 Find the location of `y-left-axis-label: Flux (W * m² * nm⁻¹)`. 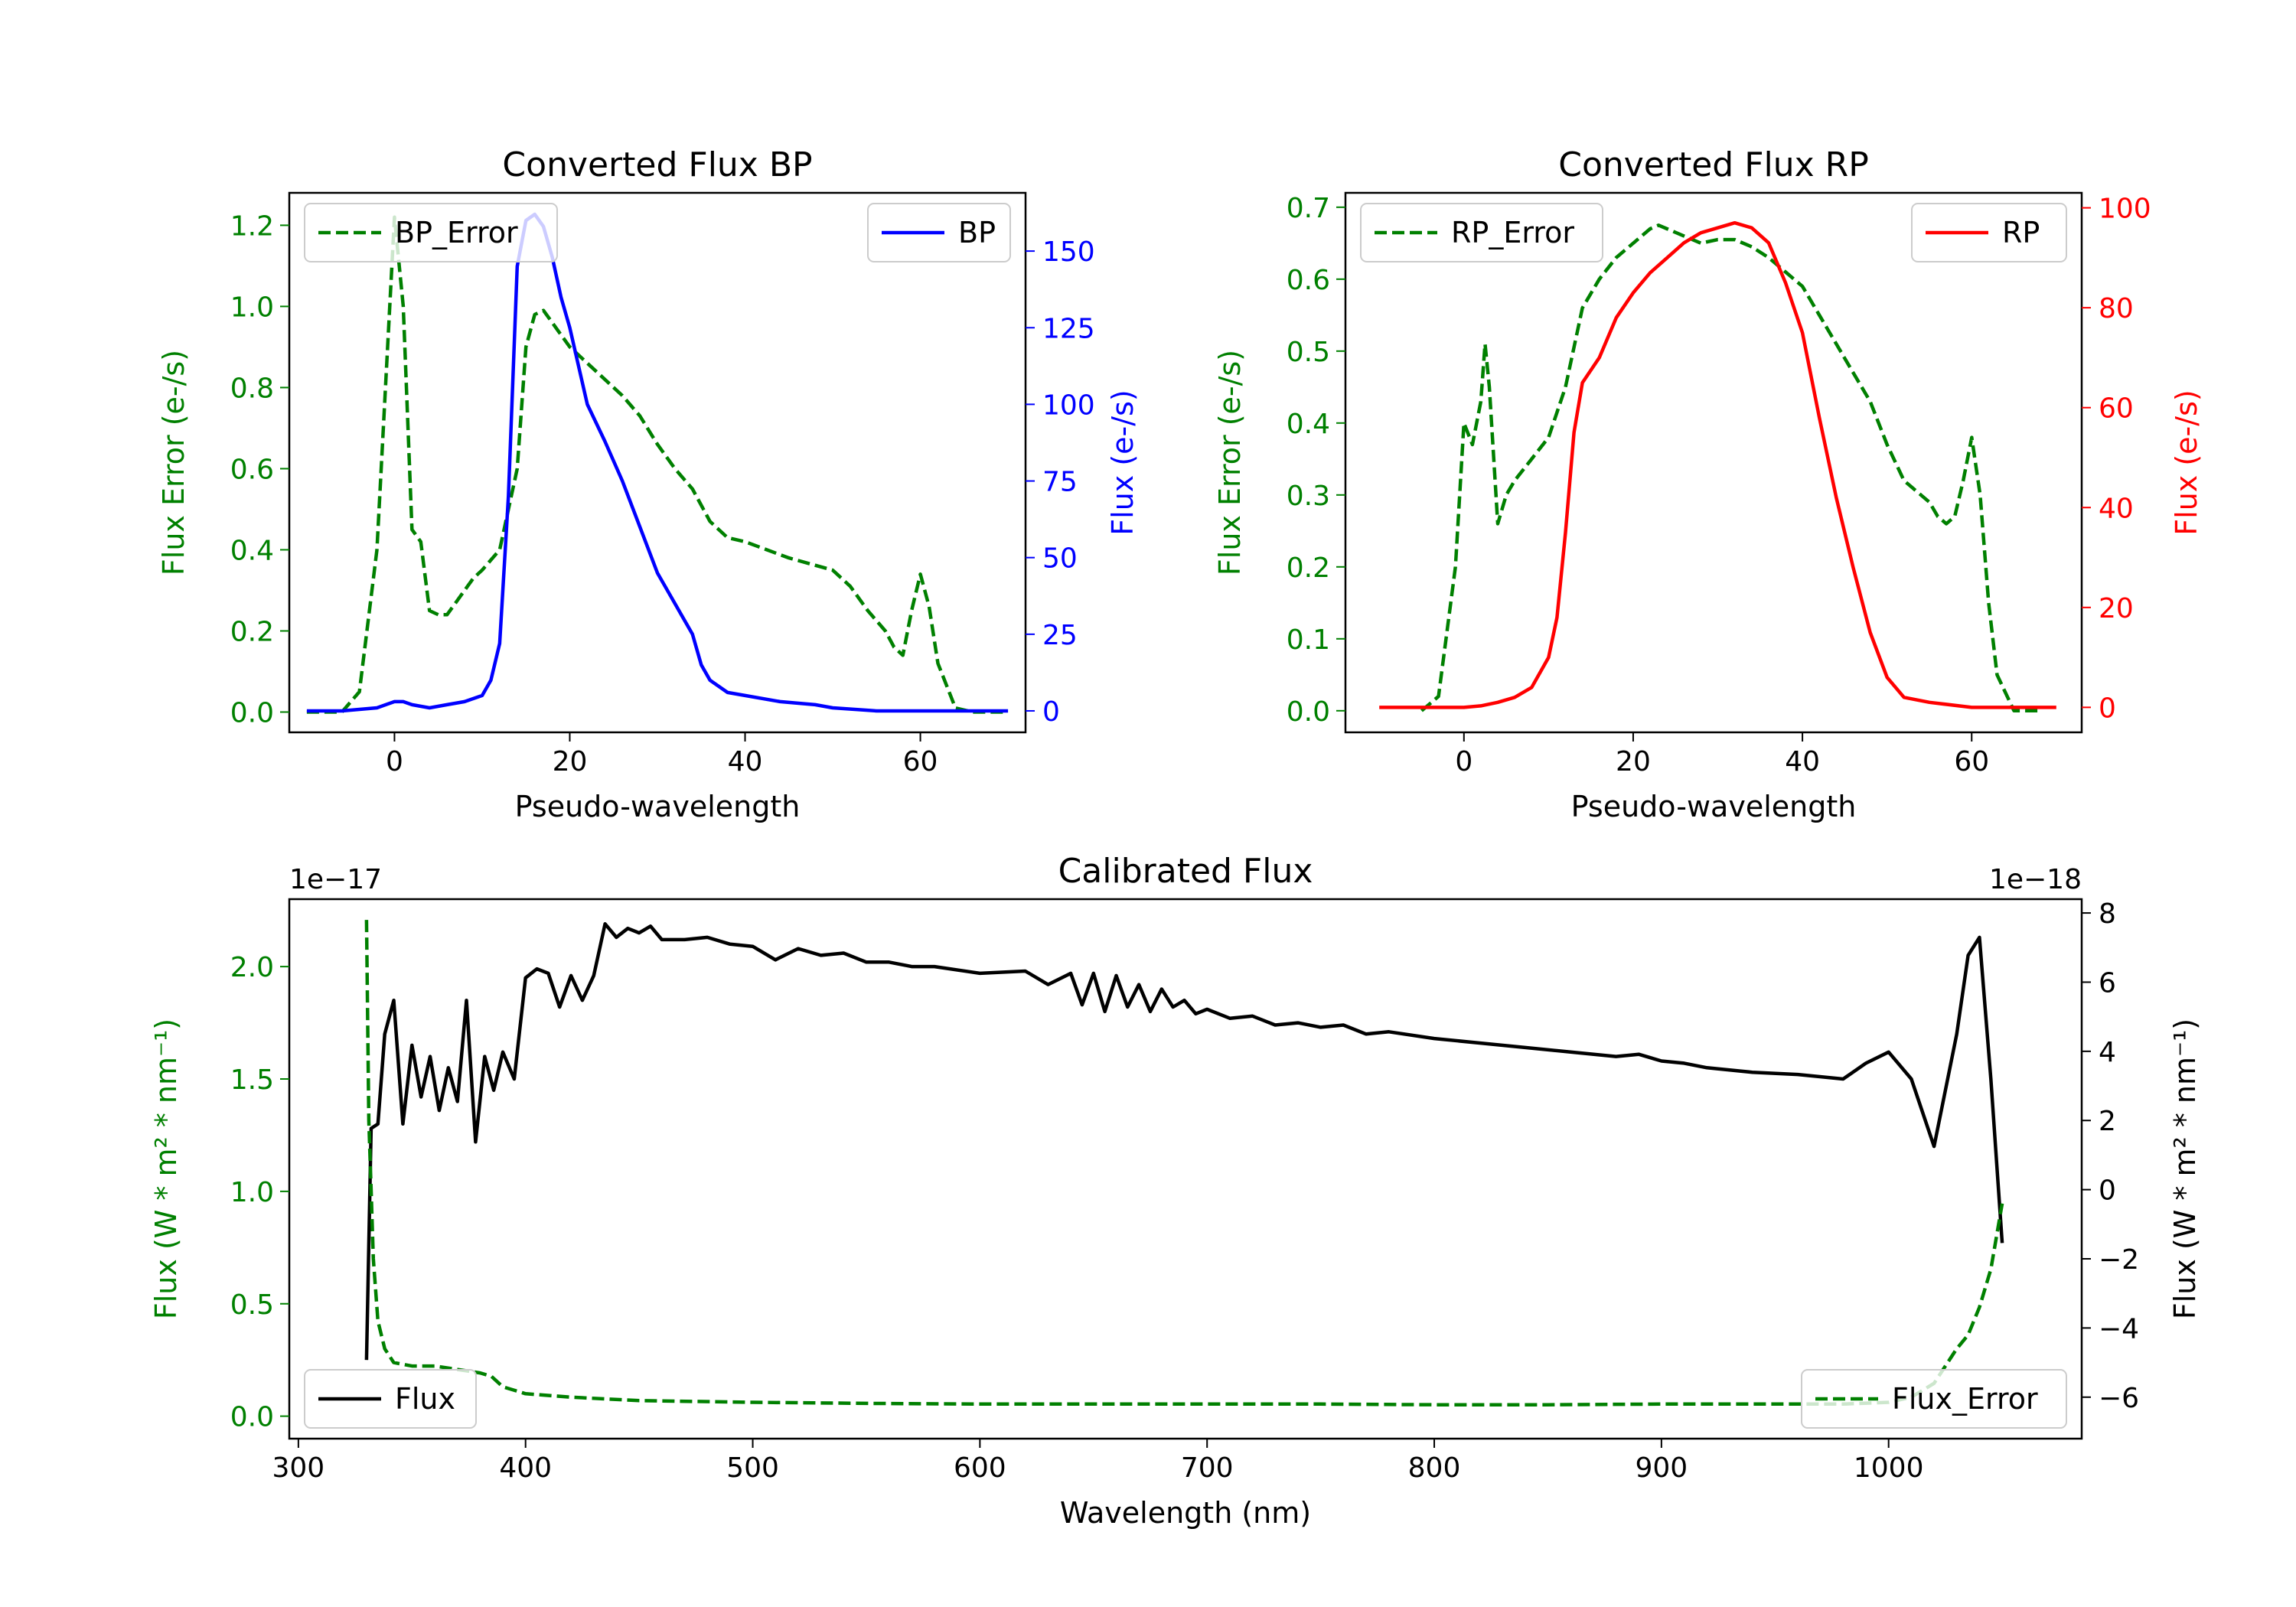

y-left-axis-label: Flux (W * m² * nm⁻¹) is located at coordinates (166, 1169).